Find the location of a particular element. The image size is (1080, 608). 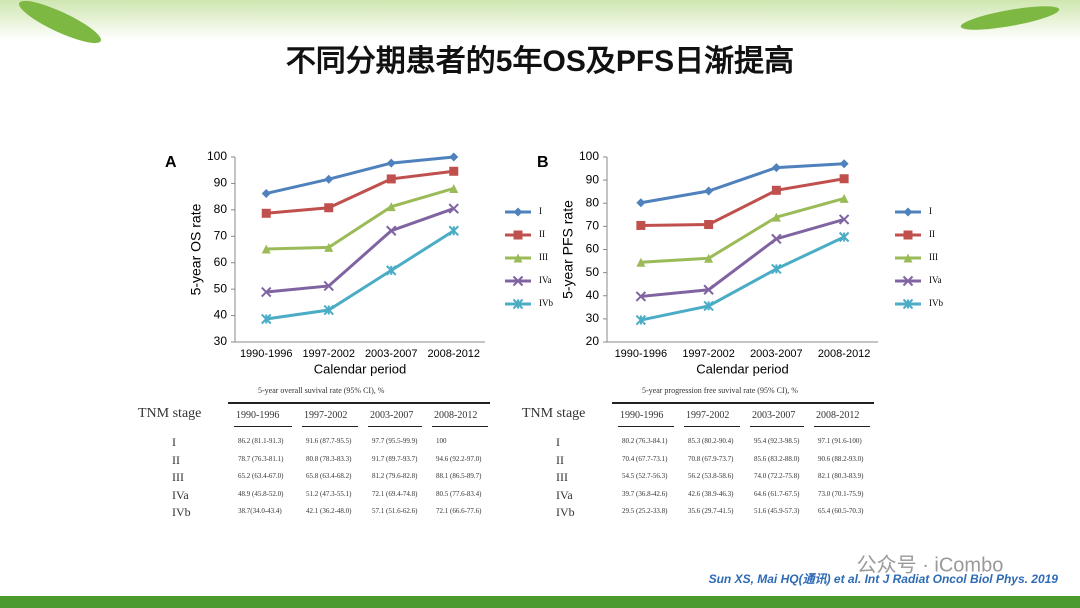

table-cell: 42.1 (36.2-48.0) is located at coordinates (329, 511).